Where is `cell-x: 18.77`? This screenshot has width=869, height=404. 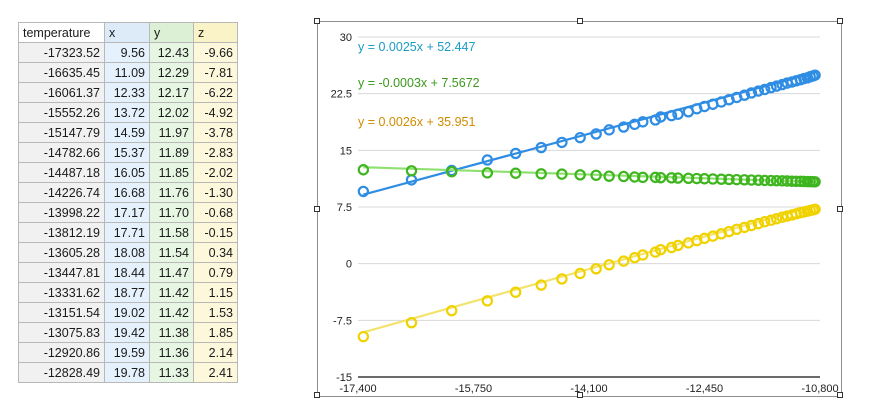
cell-x: 18.77 is located at coordinates (127, 292).